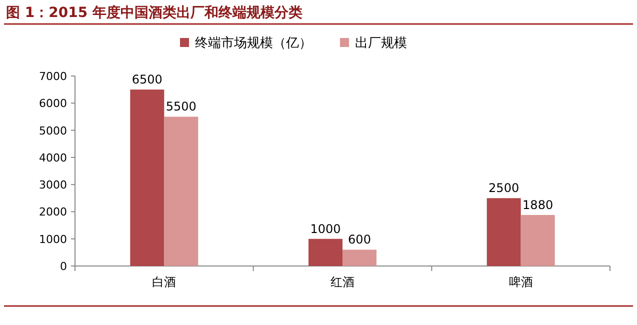  I want to click on y-tick-label: 6000, so click(53, 103).